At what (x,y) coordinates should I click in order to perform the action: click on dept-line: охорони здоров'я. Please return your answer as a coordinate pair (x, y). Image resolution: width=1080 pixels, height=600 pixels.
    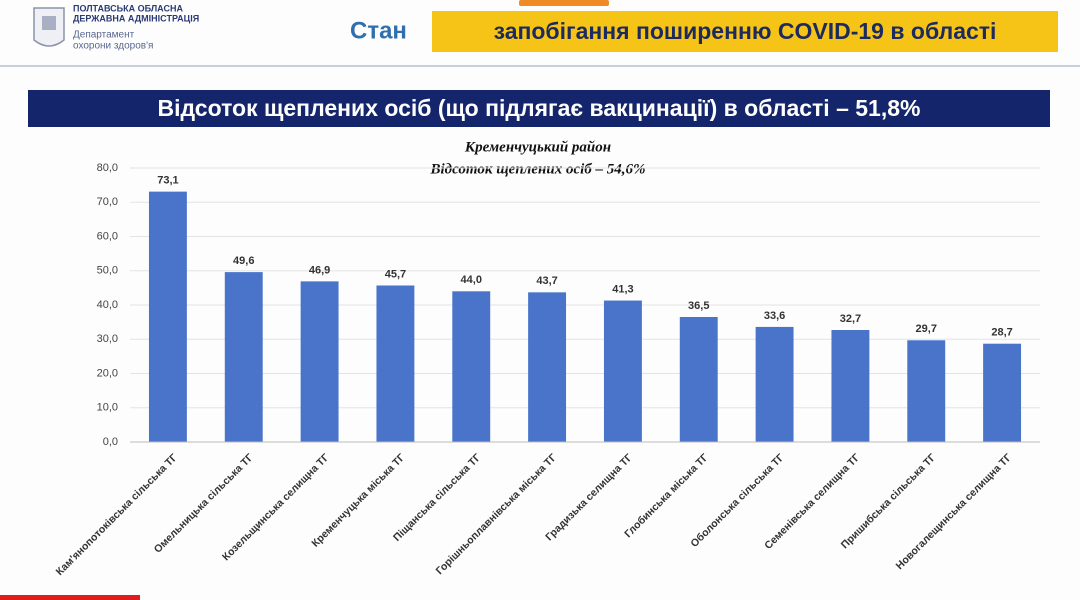
    Looking at the image, I should click on (113, 46).